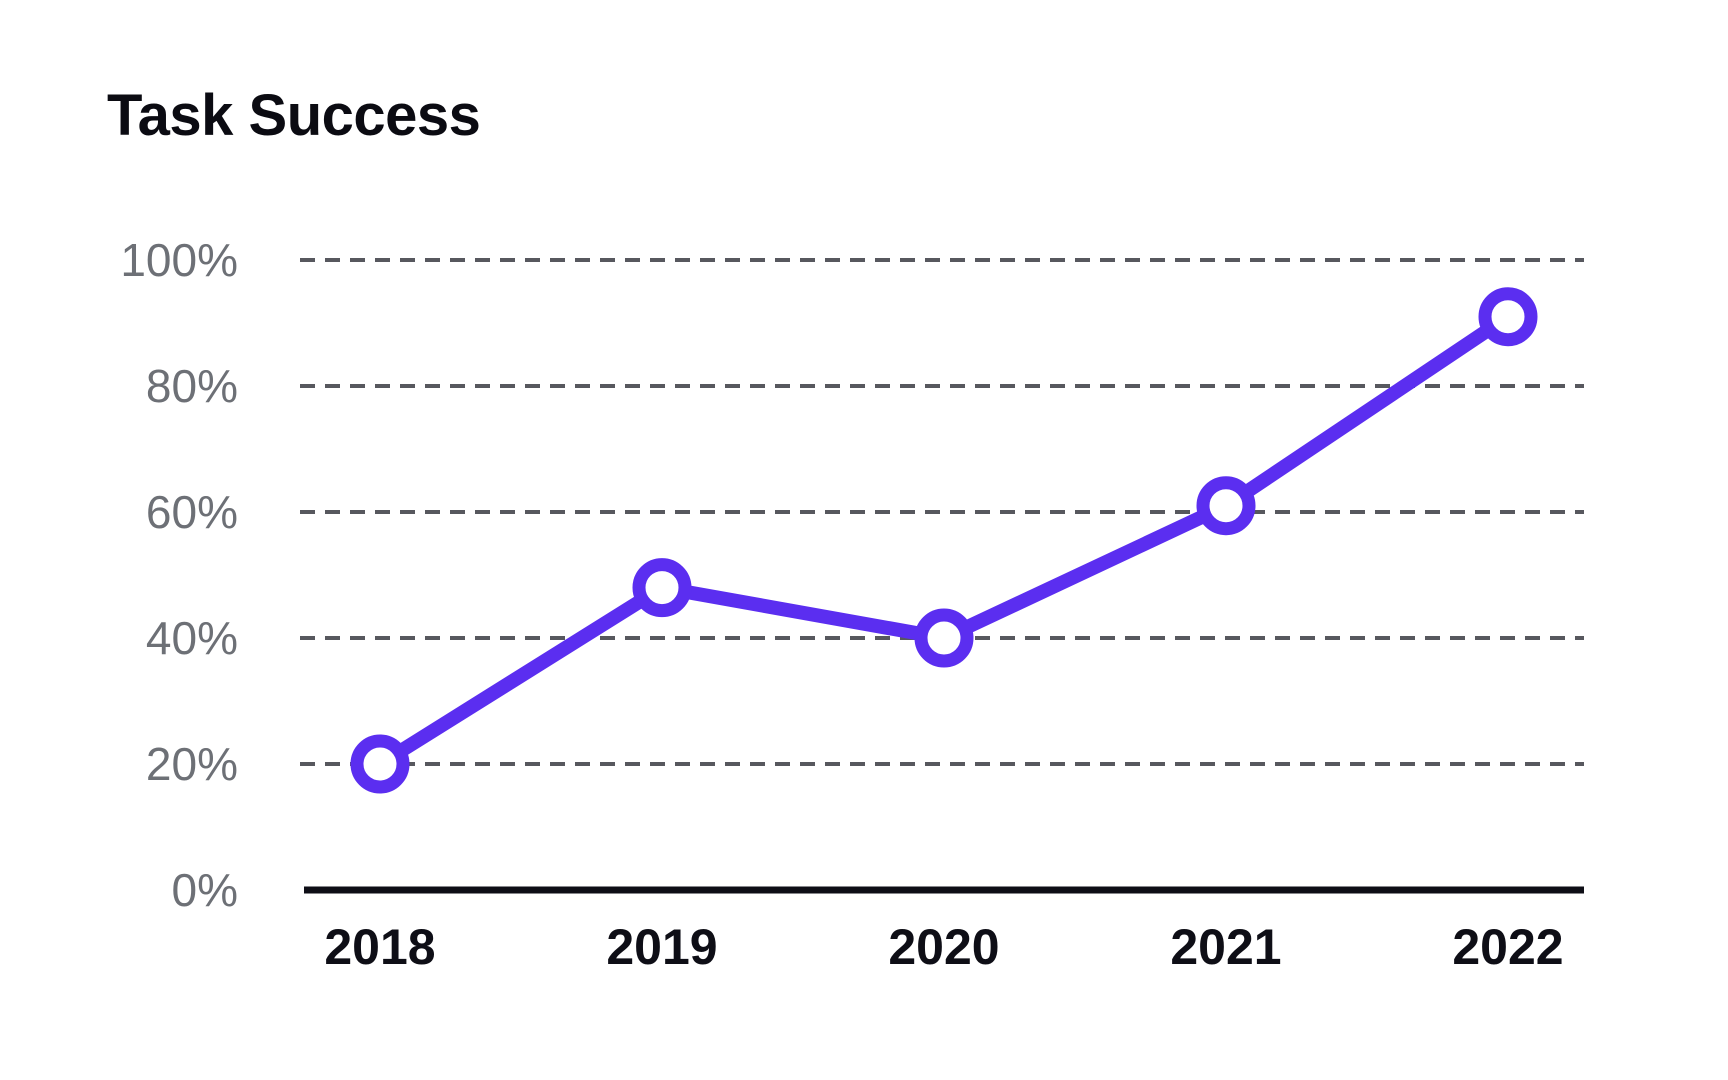  I want to click on x-axis-label-2022: 2022, so click(1507, 947).